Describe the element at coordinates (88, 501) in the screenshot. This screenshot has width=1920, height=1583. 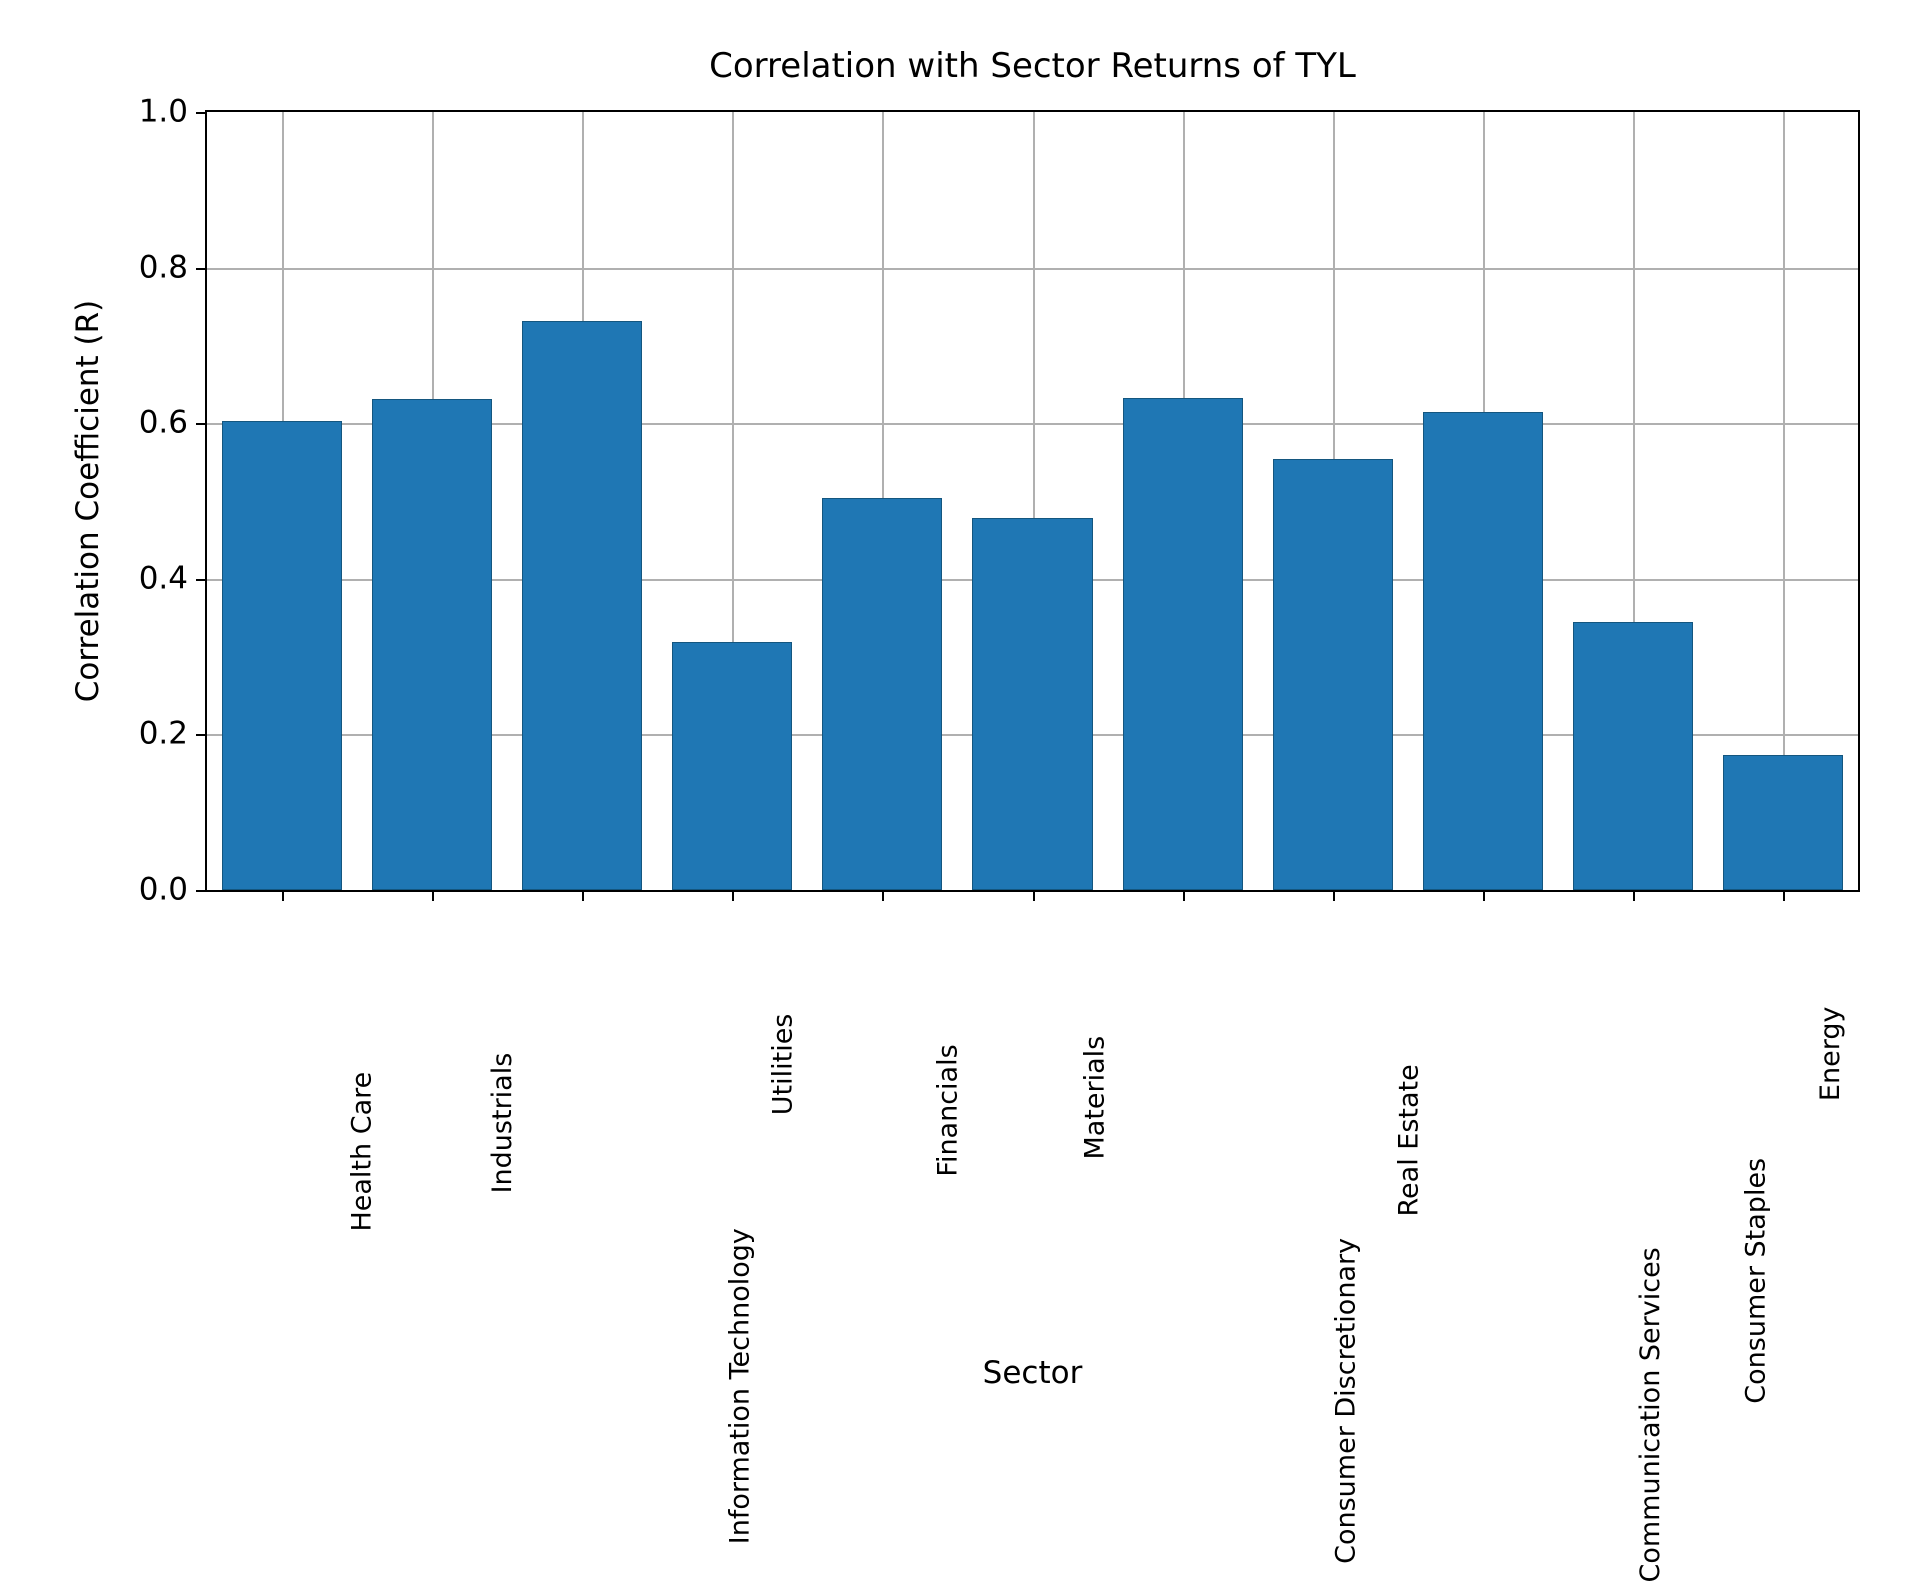
I see `y-axis-label: Correlation Coefficient (R)` at that location.